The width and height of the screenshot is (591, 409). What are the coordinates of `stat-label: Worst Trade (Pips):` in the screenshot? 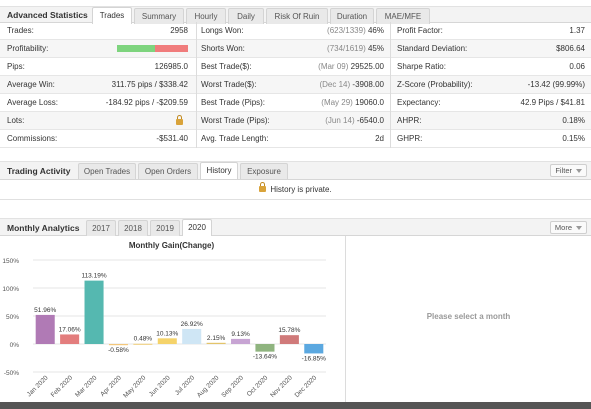 It's located at (235, 120).